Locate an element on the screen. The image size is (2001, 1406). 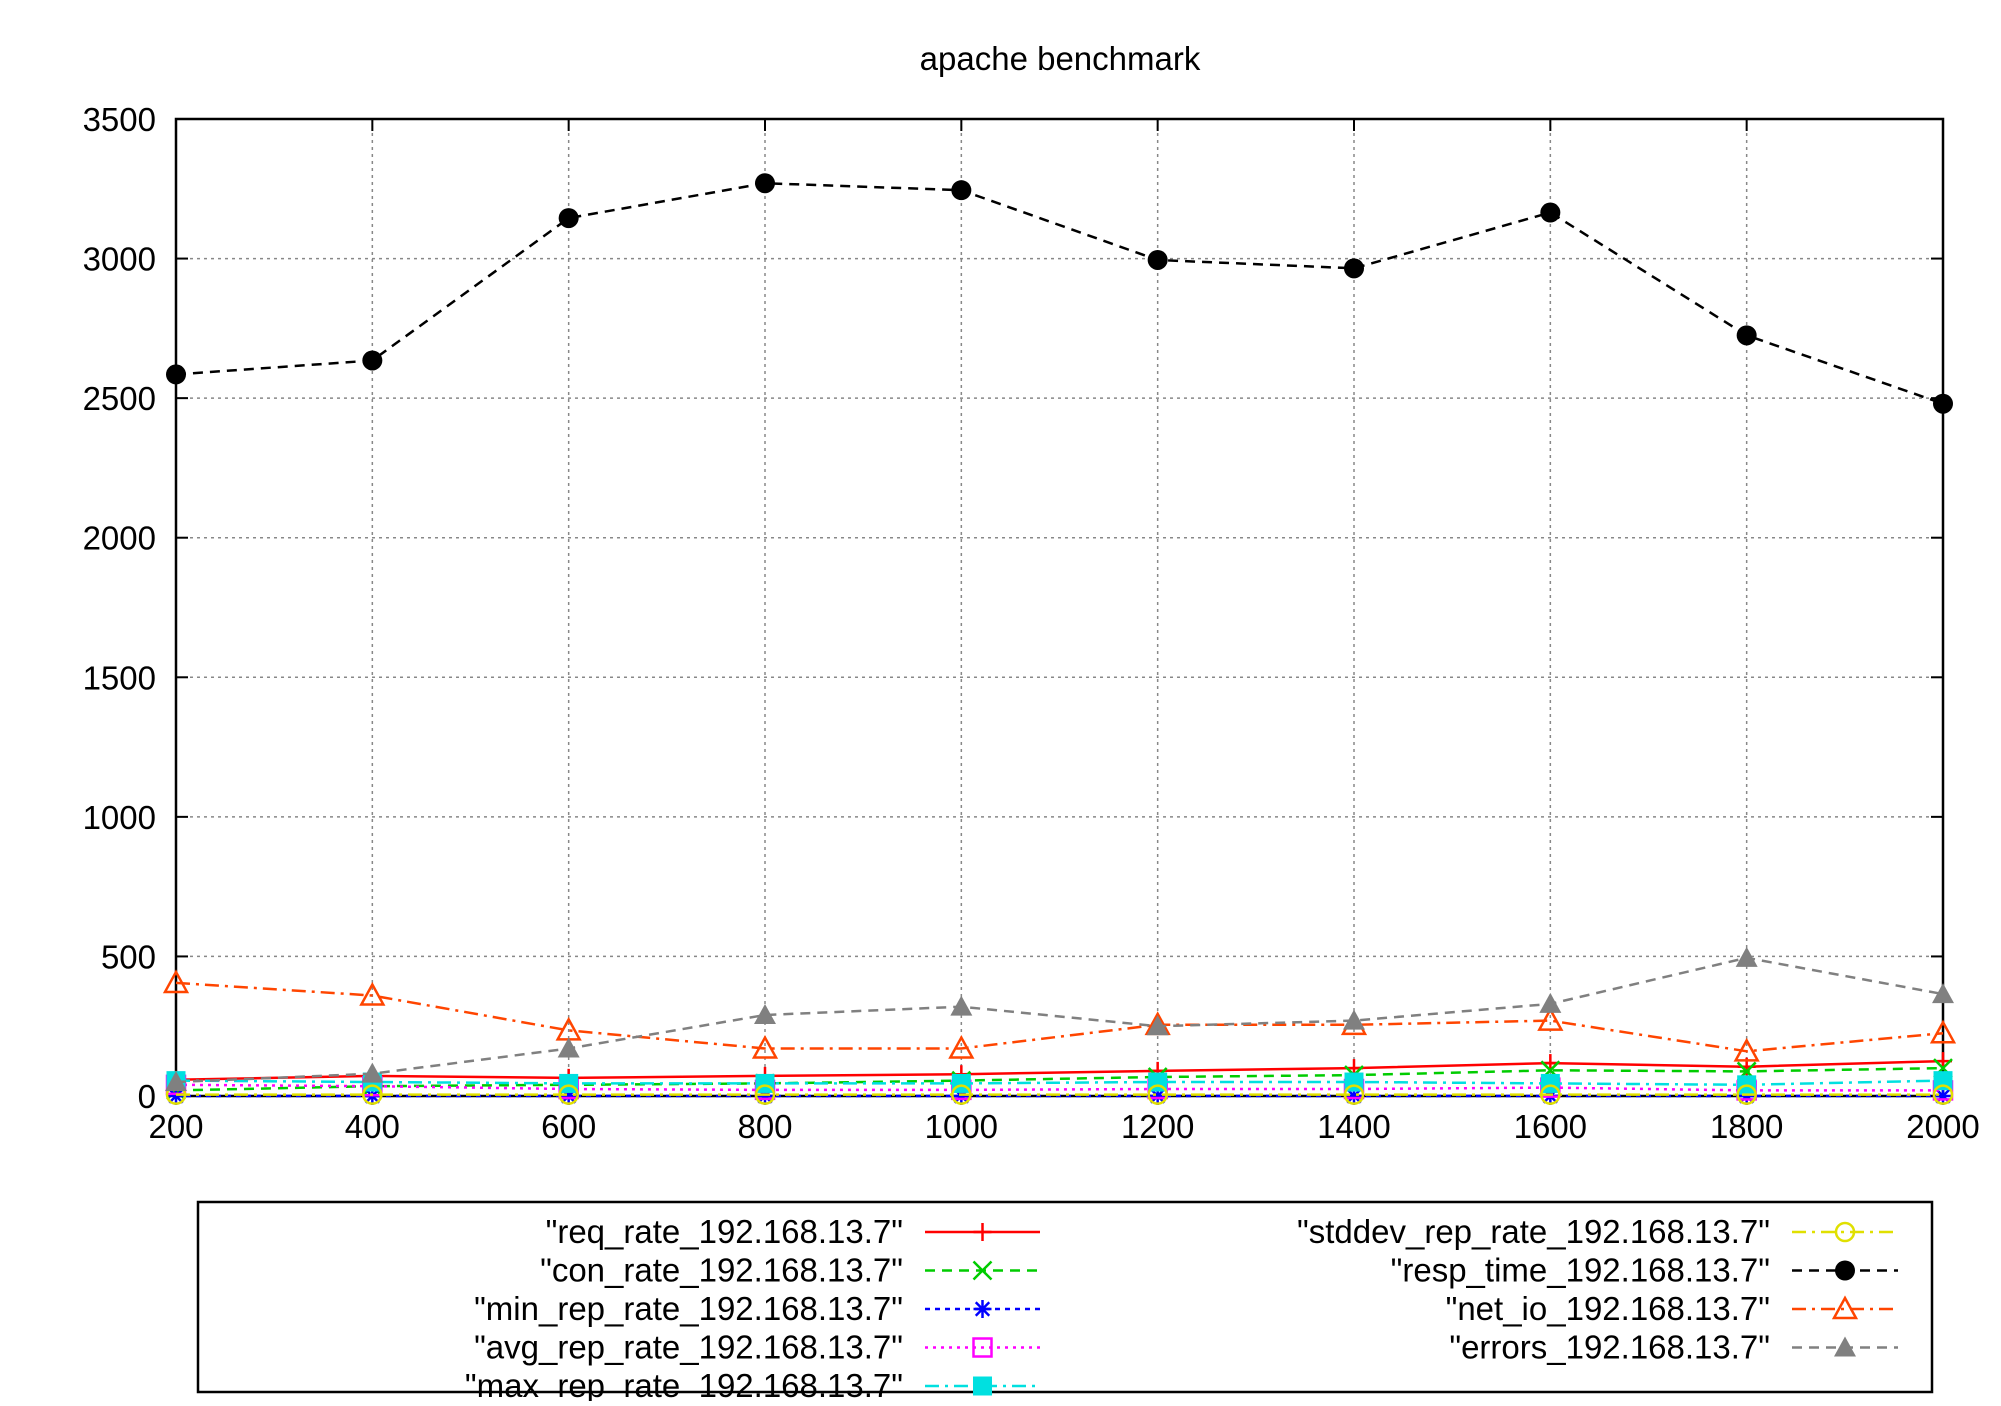
x-tick-label: 800 is located at coordinates (764, 1126).